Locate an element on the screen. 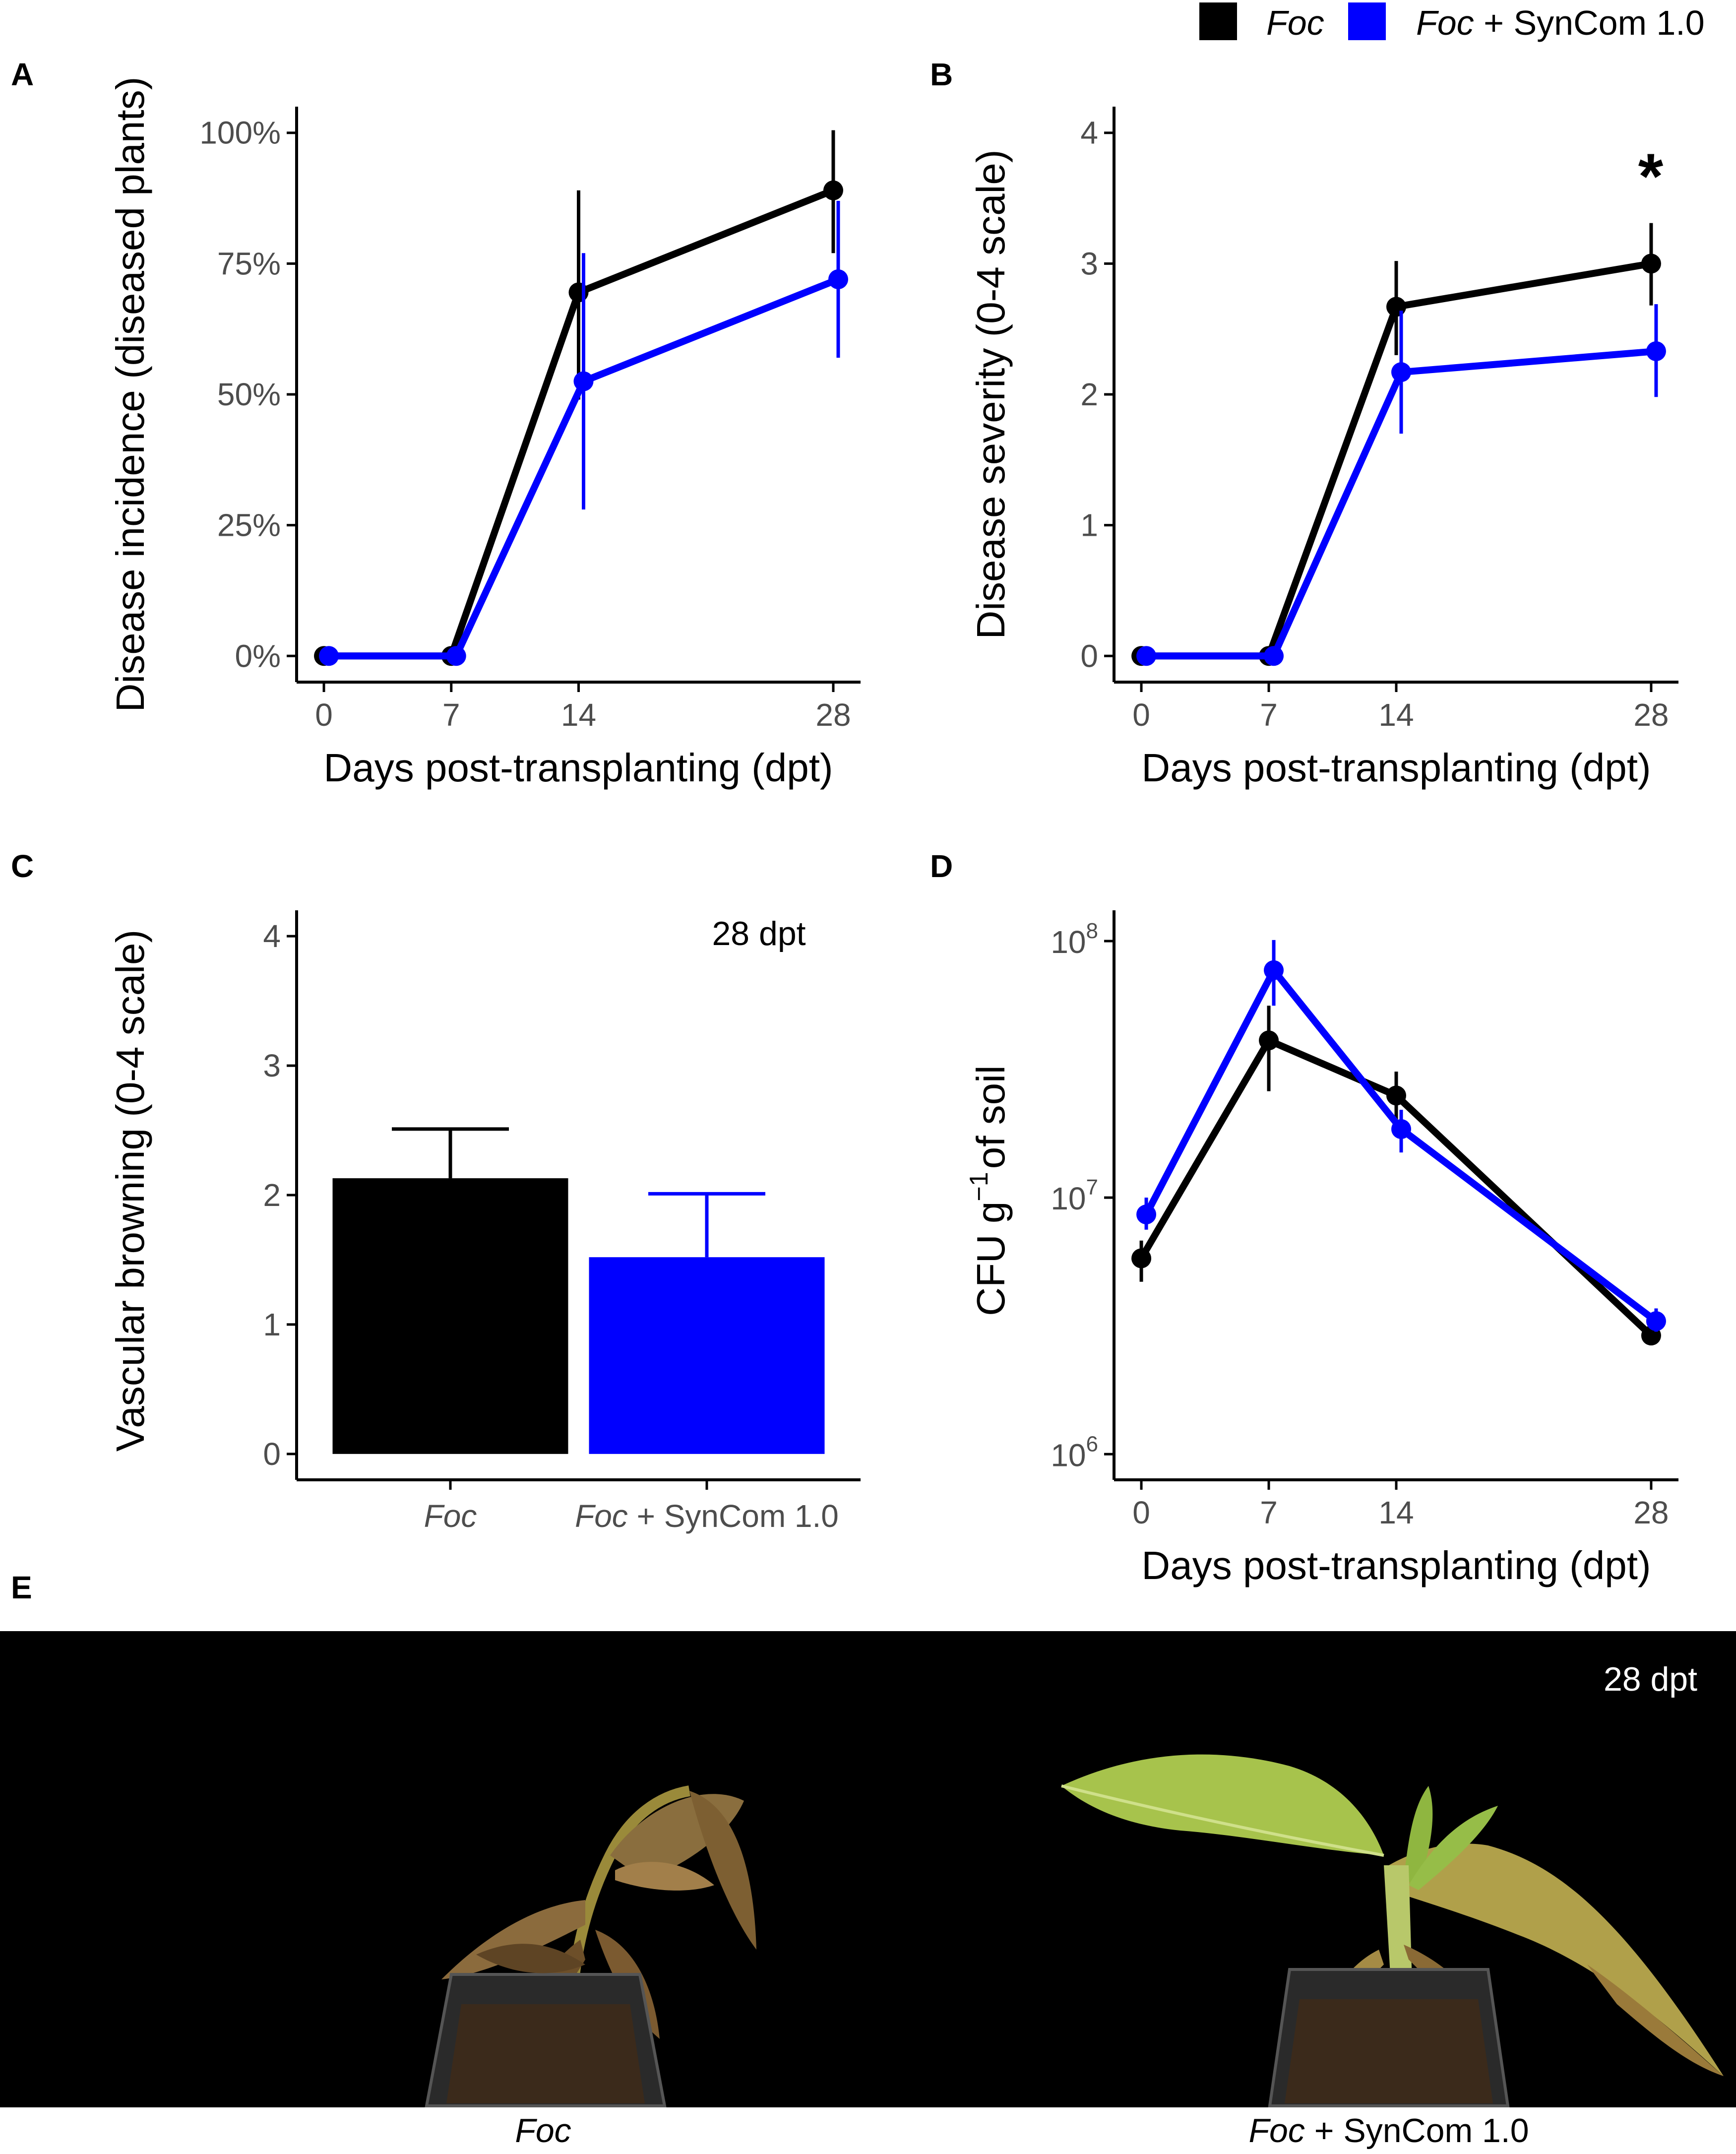  photo-caption-syncom-rest: + SynCom 1.0 is located at coordinates (1417, 2131).